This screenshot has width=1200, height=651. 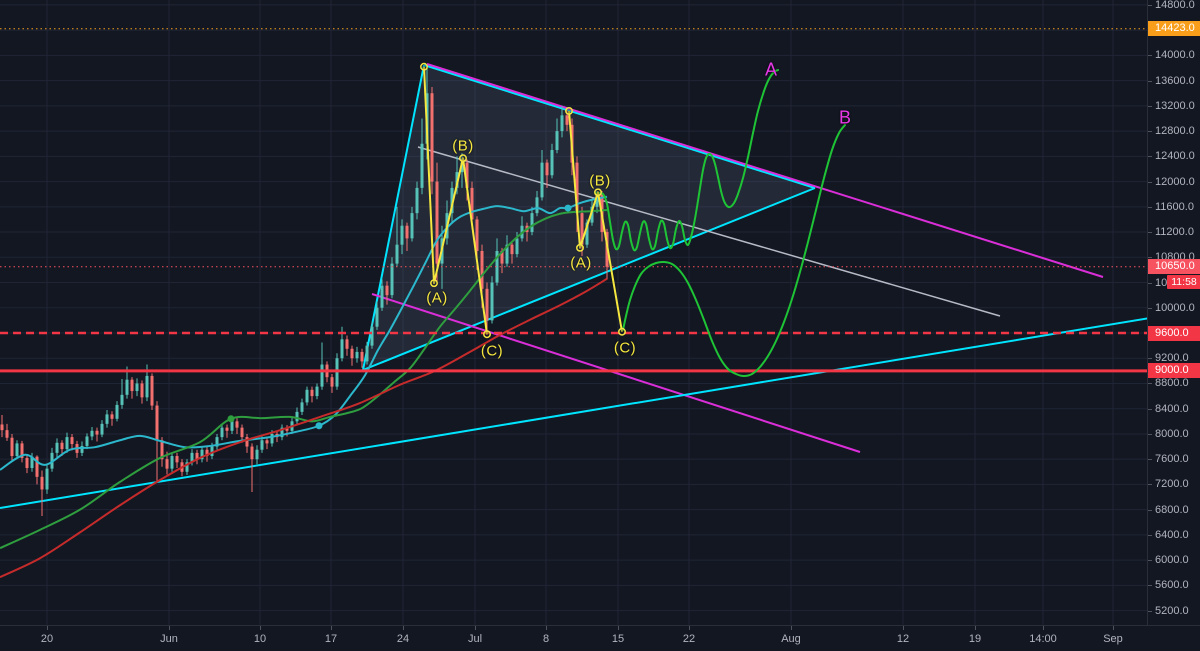 I want to click on time-tick-label-24: 24, so click(x=403, y=639).